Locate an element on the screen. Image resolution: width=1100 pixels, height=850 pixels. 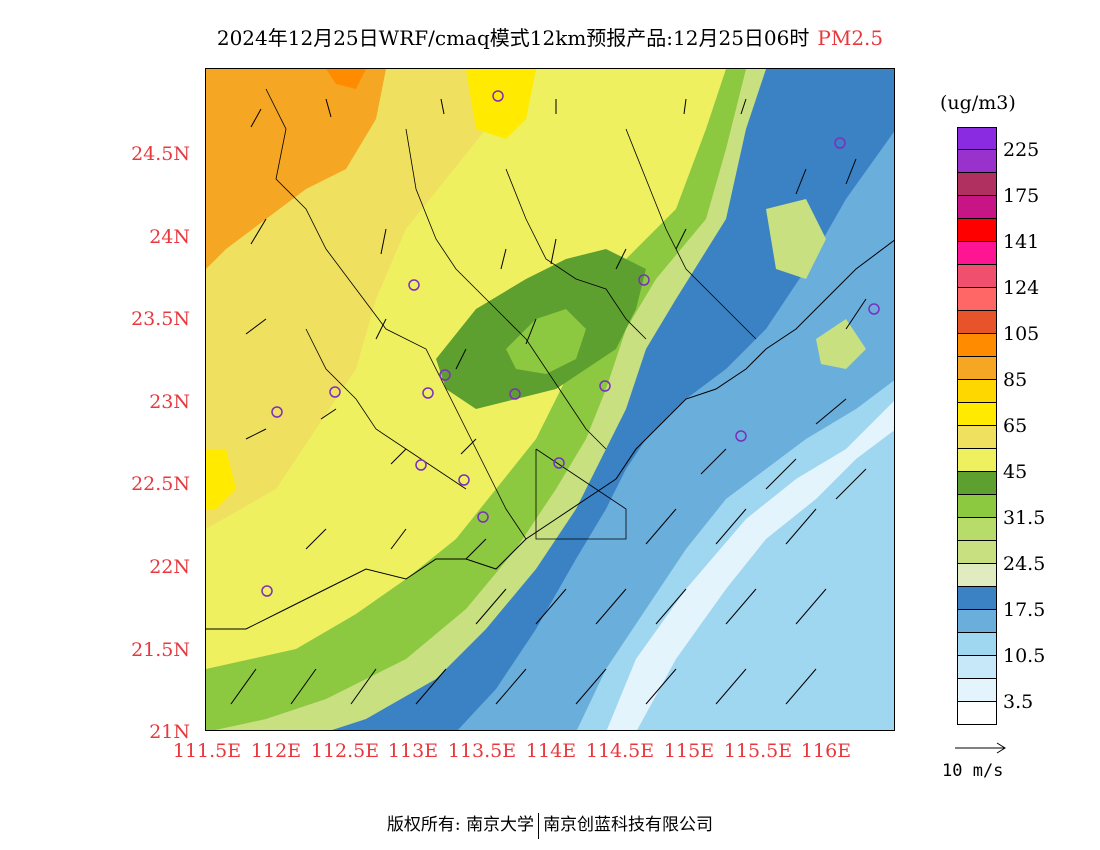
land-orange is located at coordinates (296, 169).